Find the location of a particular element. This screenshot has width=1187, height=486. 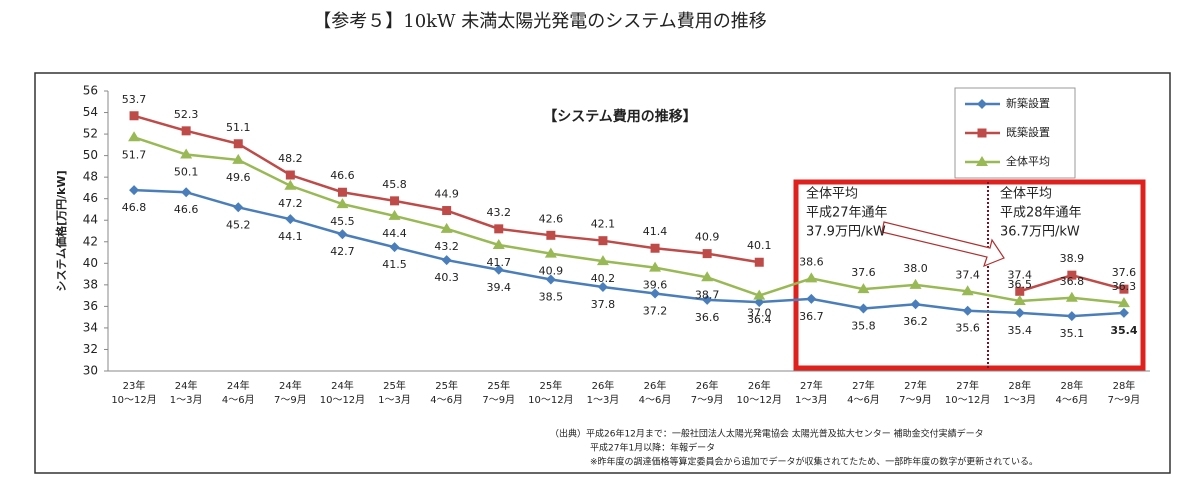

value-label: 42.6 is located at coordinates (551, 218).